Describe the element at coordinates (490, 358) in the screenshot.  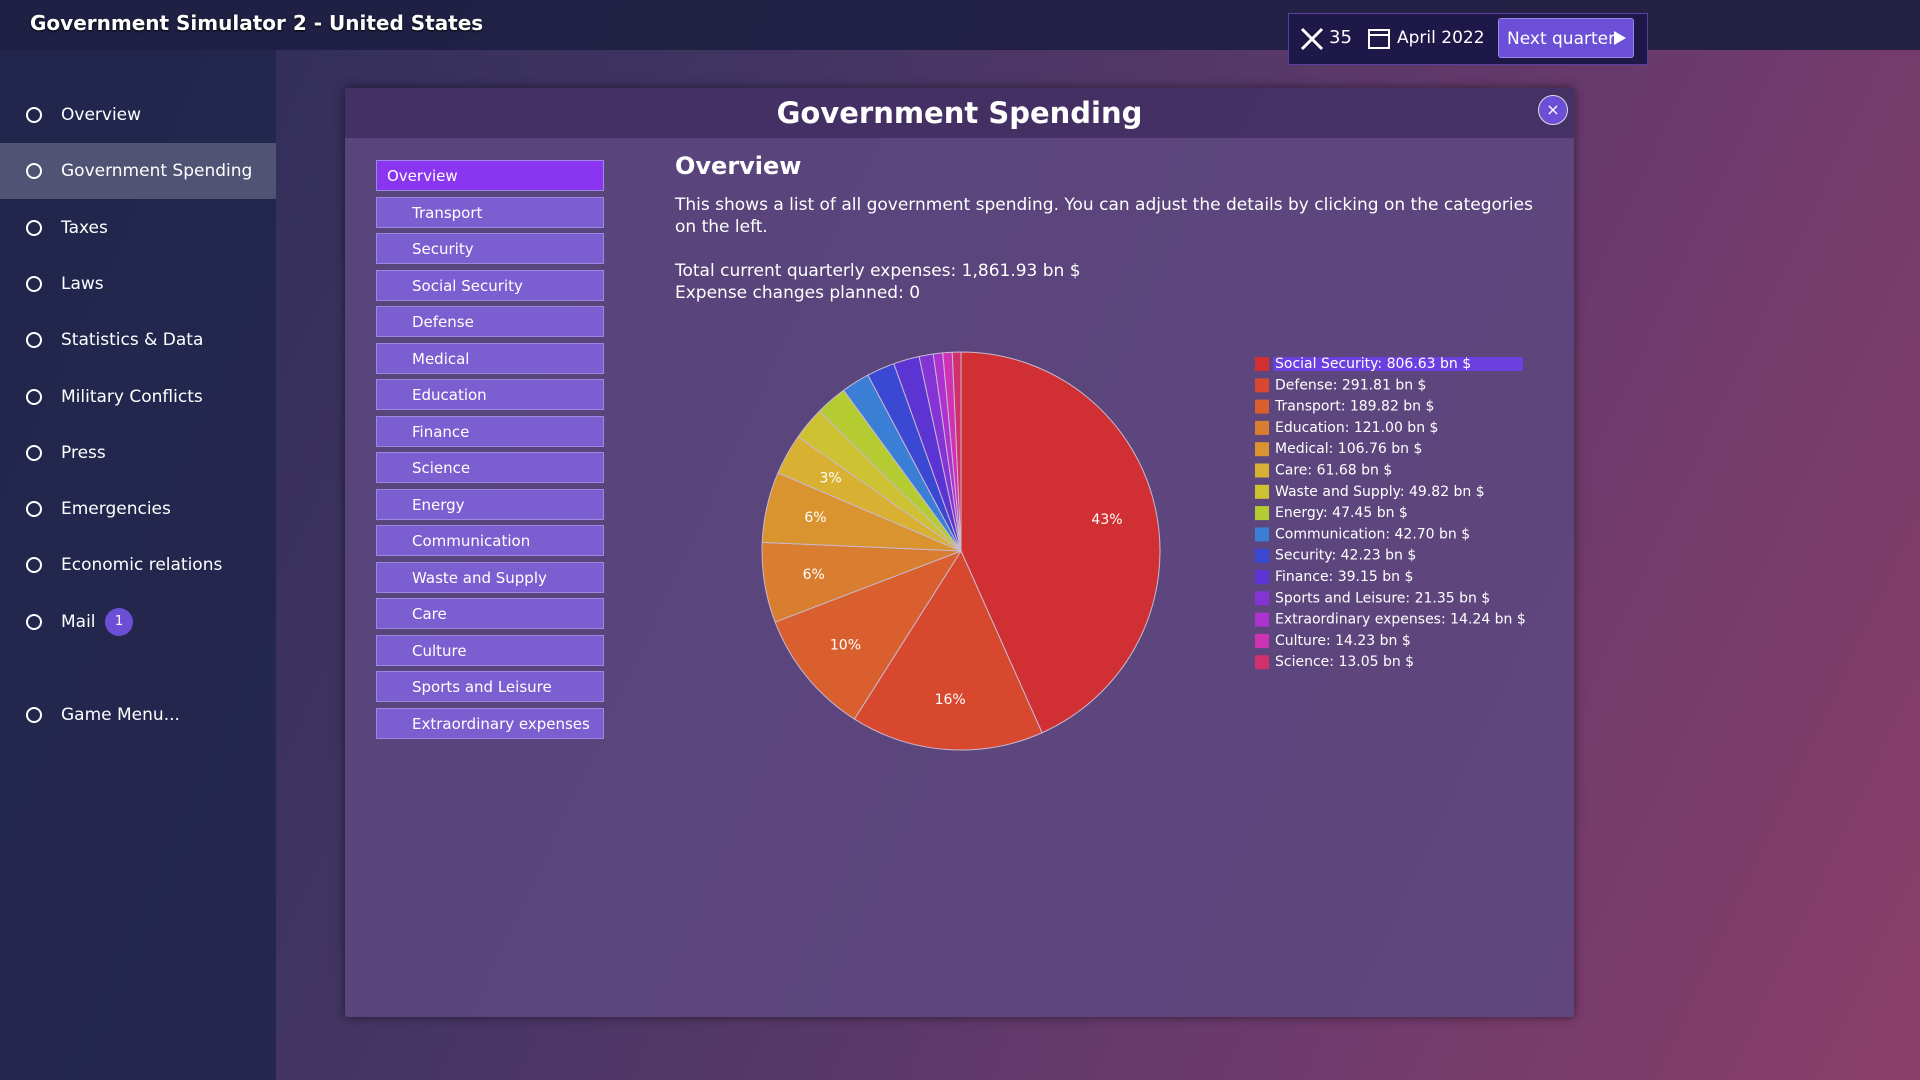
I see `category-button: Medical` at that location.